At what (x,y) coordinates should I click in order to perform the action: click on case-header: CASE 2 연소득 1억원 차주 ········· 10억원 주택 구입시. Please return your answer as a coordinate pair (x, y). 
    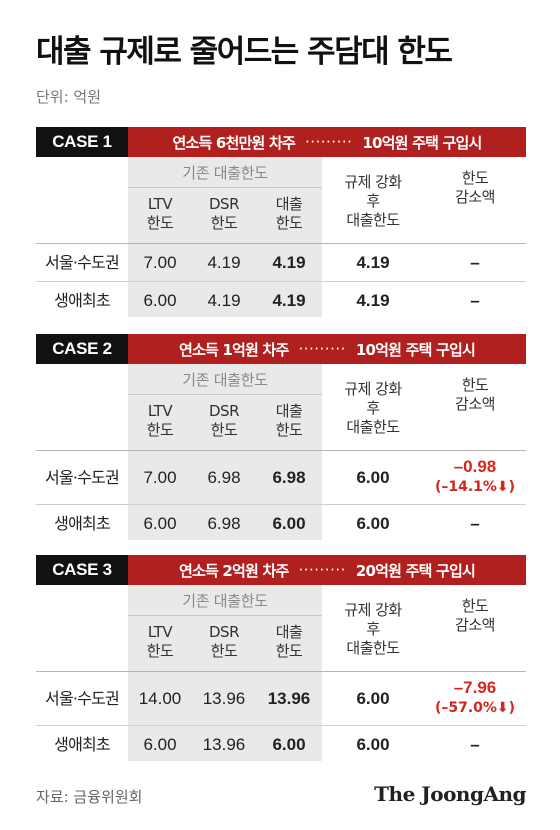
    Looking at the image, I should click on (281, 349).